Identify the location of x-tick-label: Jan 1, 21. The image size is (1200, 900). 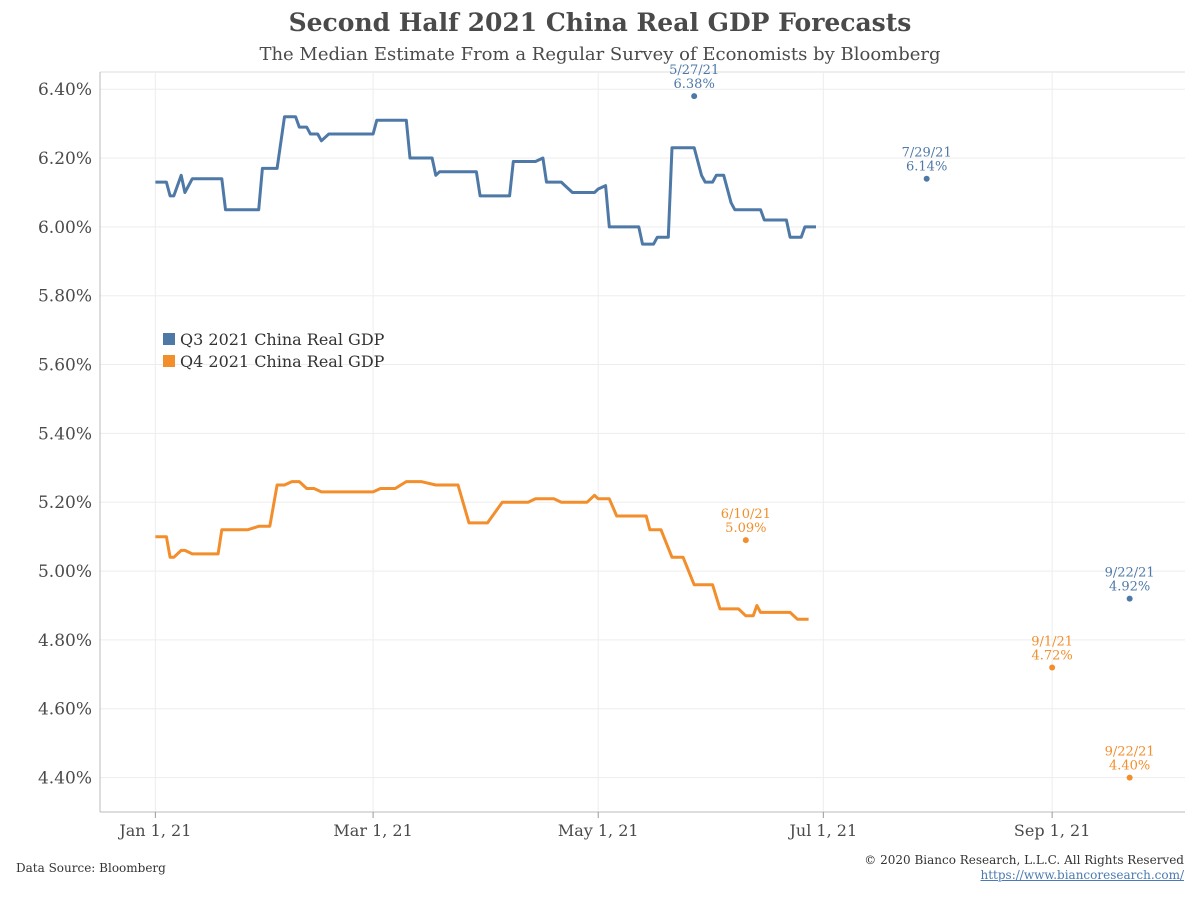
(154, 830).